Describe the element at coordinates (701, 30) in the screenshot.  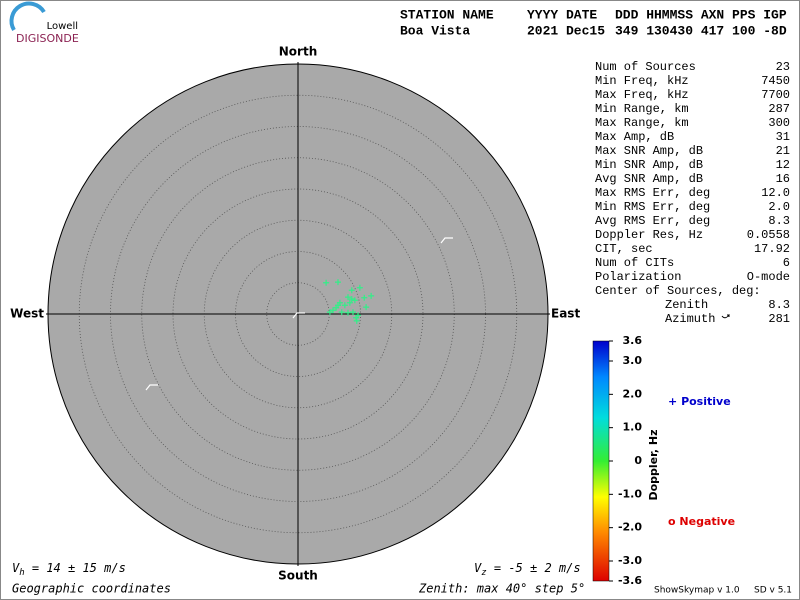
I see `header-value: 349 130430 417 100 -8D` at that location.